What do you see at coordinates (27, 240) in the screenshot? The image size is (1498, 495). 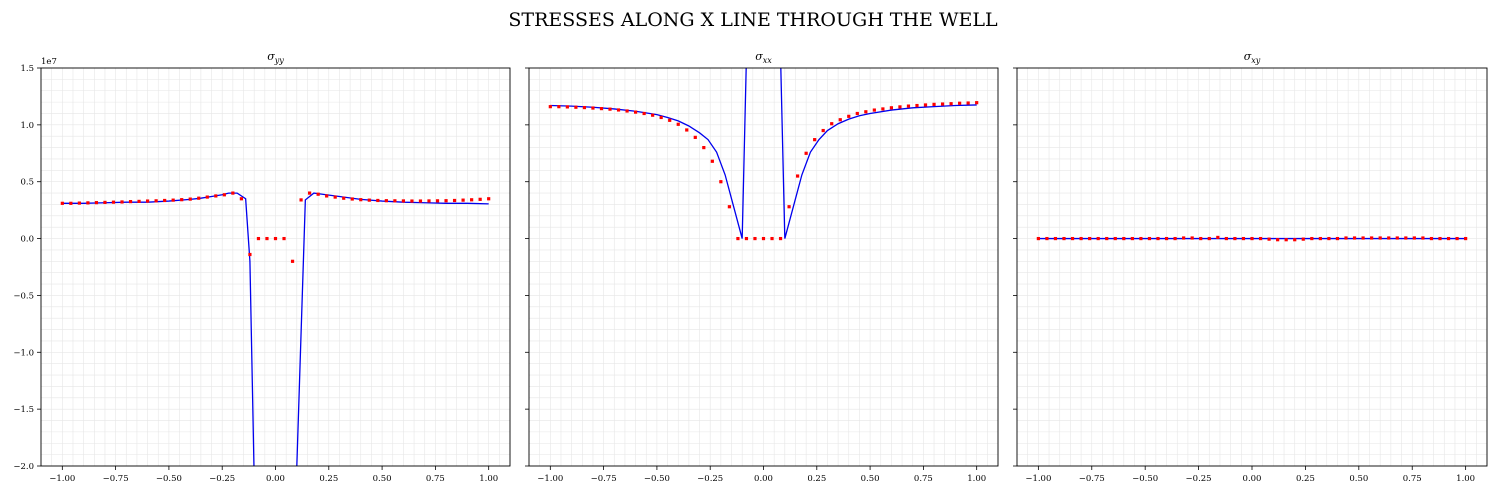 I see `y-tick-label: 0.0` at bounding box center [27, 240].